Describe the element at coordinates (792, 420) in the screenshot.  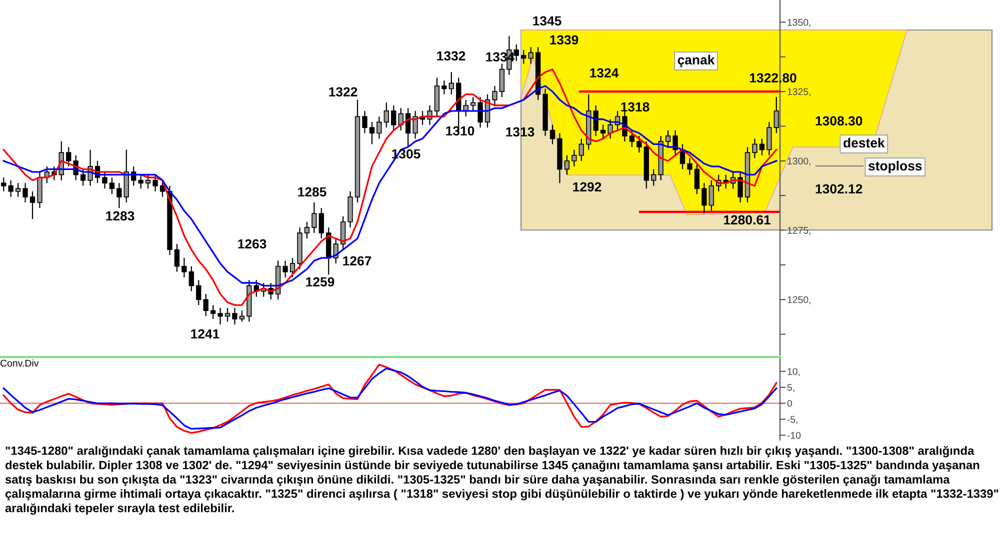
I see `y-tick-label: -5,` at that location.